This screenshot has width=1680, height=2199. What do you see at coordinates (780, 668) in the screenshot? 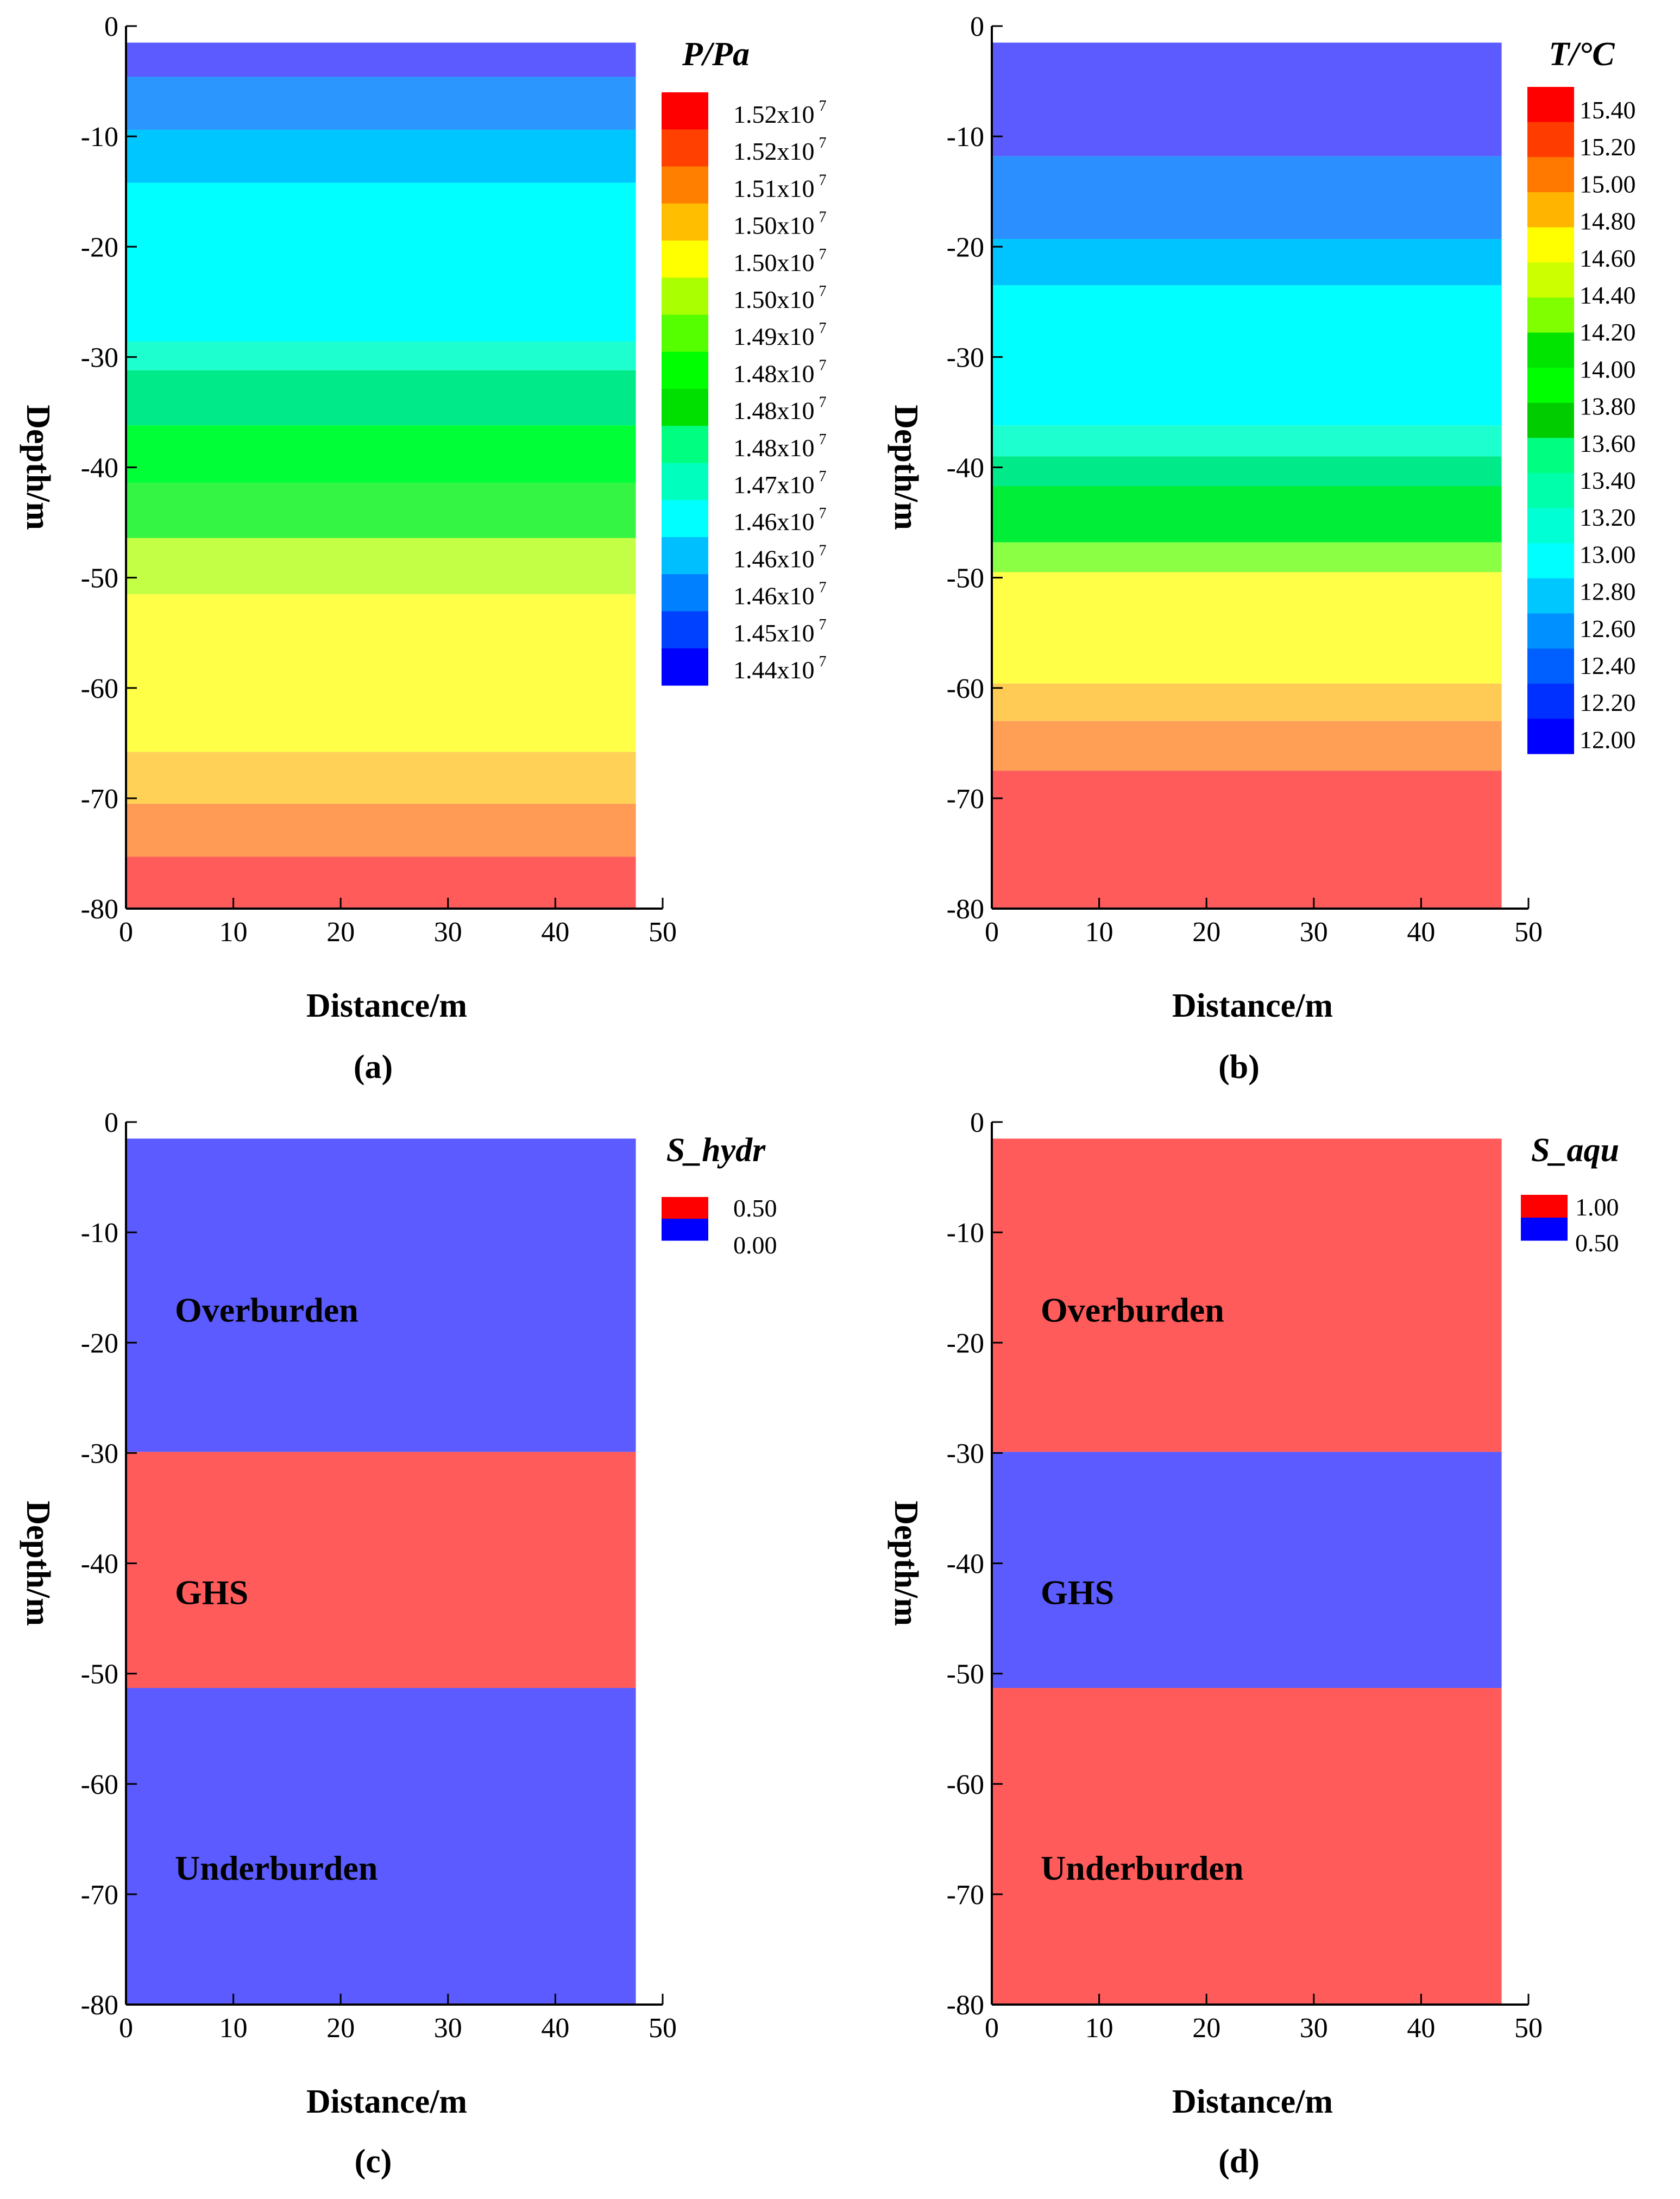
I see `legend-label: 1.44x10 7` at bounding box center [780, 668].